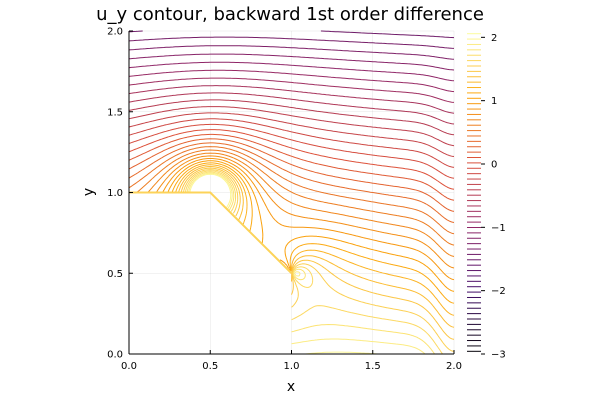  What do you see at coordinates (493, 197) in the screenshot?
I see `colorbar-ticks: −3 −2 −1 0 1 2` at bounding box center [493, 197].